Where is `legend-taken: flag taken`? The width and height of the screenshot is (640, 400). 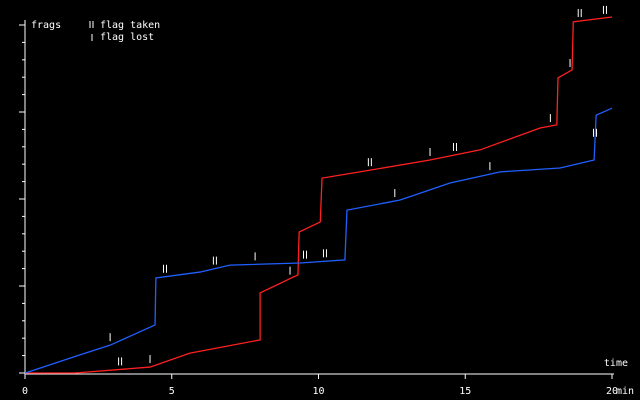 legend-taken: flag taken is located at coordinates (130, 25).